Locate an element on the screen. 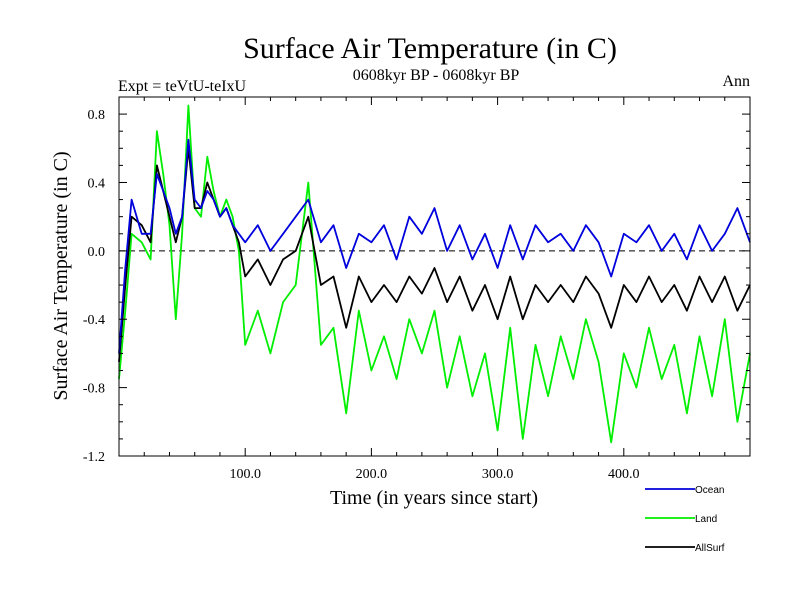 The width and height of the screenshot is (800, 600). x-tick-label: 100.0 is located at coordinates (245, 474).